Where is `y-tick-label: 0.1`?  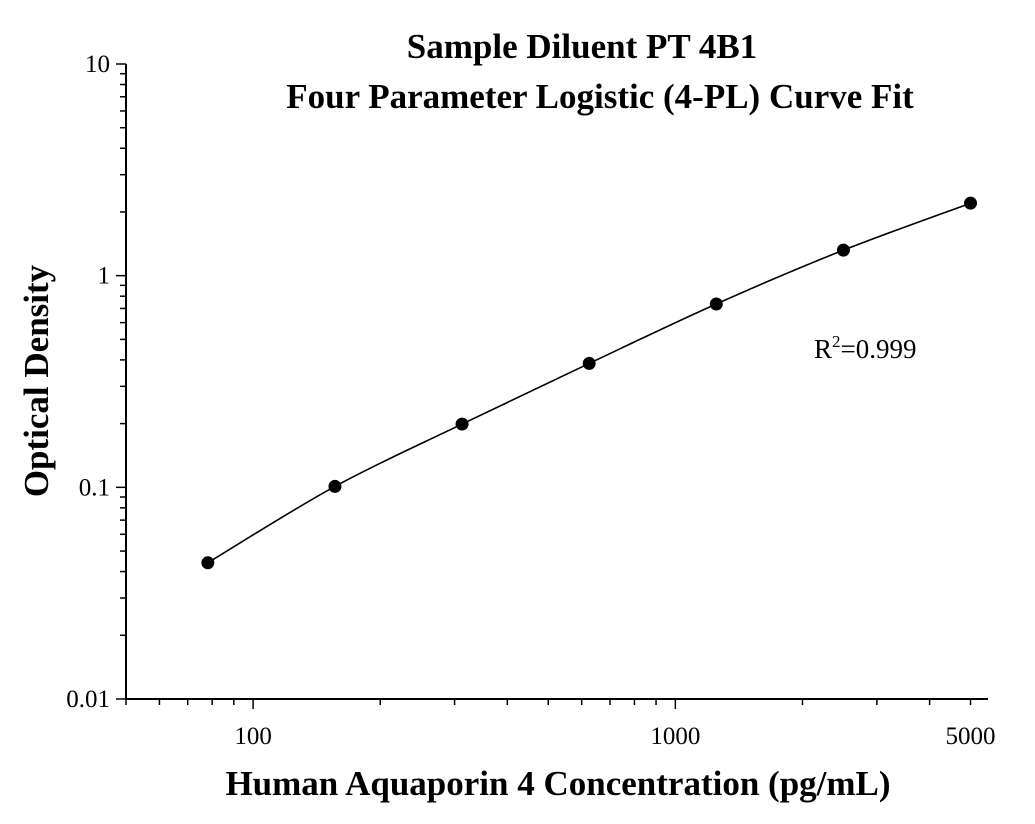 y-tick-label: 0.1 is located at coordinates (94, 487).